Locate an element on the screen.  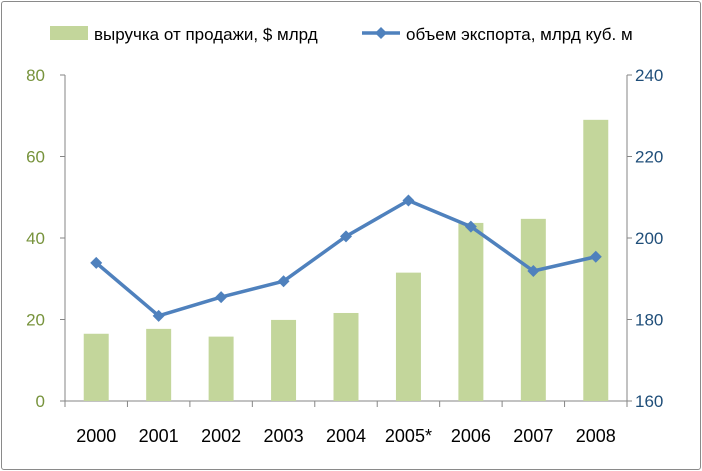
legend-label-export: объем экспорта, млрд куб. м is located at coordinates (519, 34).